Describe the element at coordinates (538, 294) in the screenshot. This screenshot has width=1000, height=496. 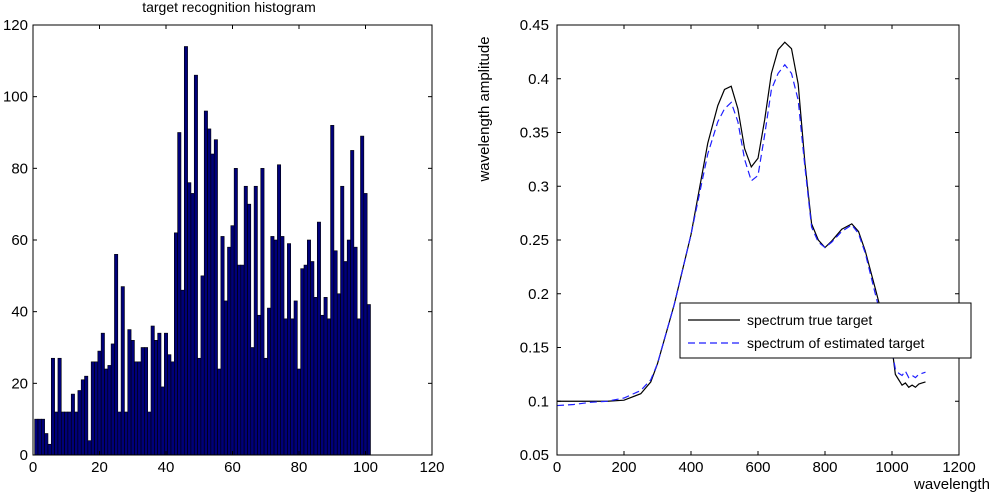
I see `spectrum-y-tick-label: 0.2` at that location.